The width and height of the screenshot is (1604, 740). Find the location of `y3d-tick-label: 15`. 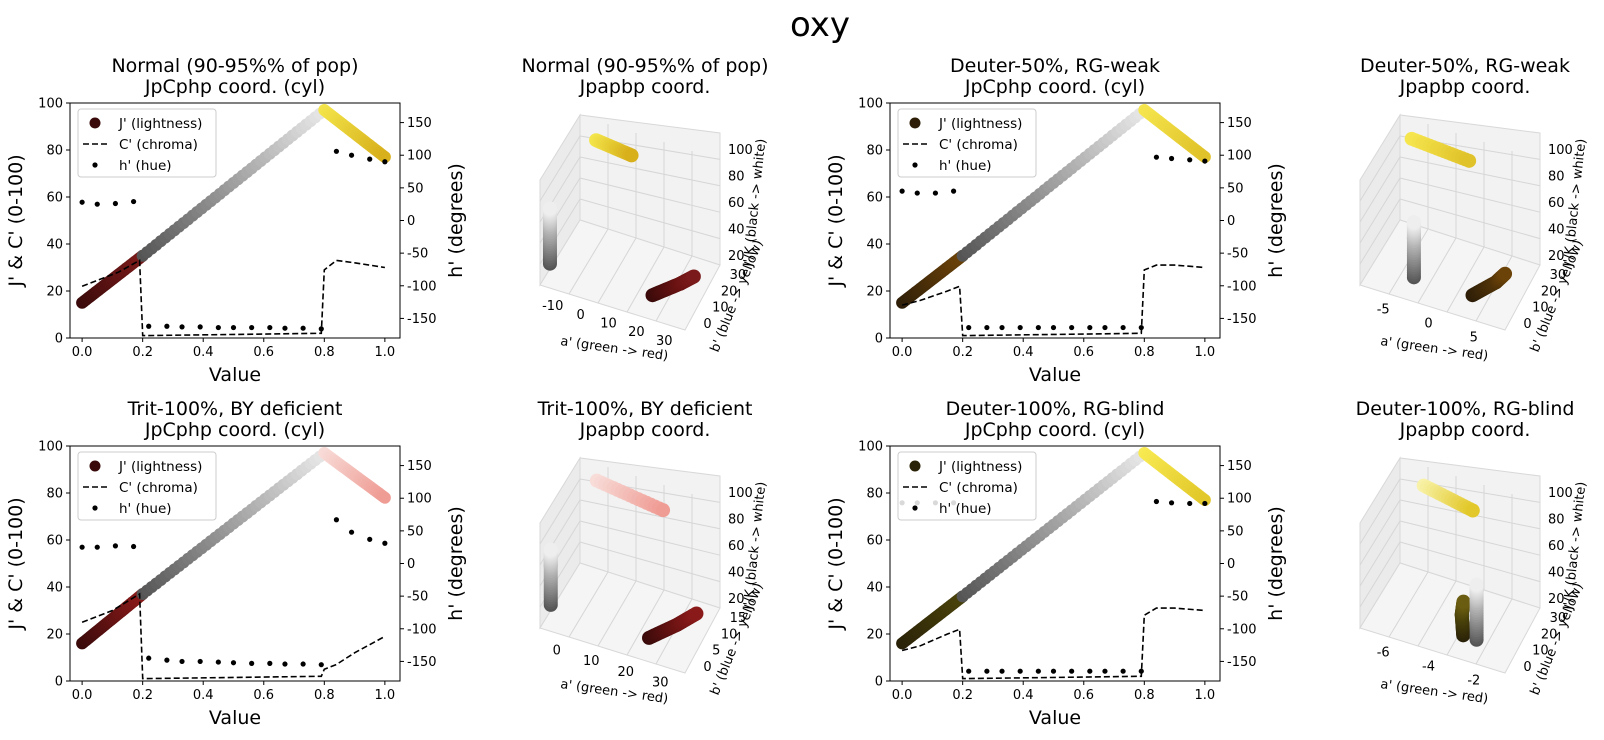

y3d-tick-label: 15 is located at coordinates (738, 618).